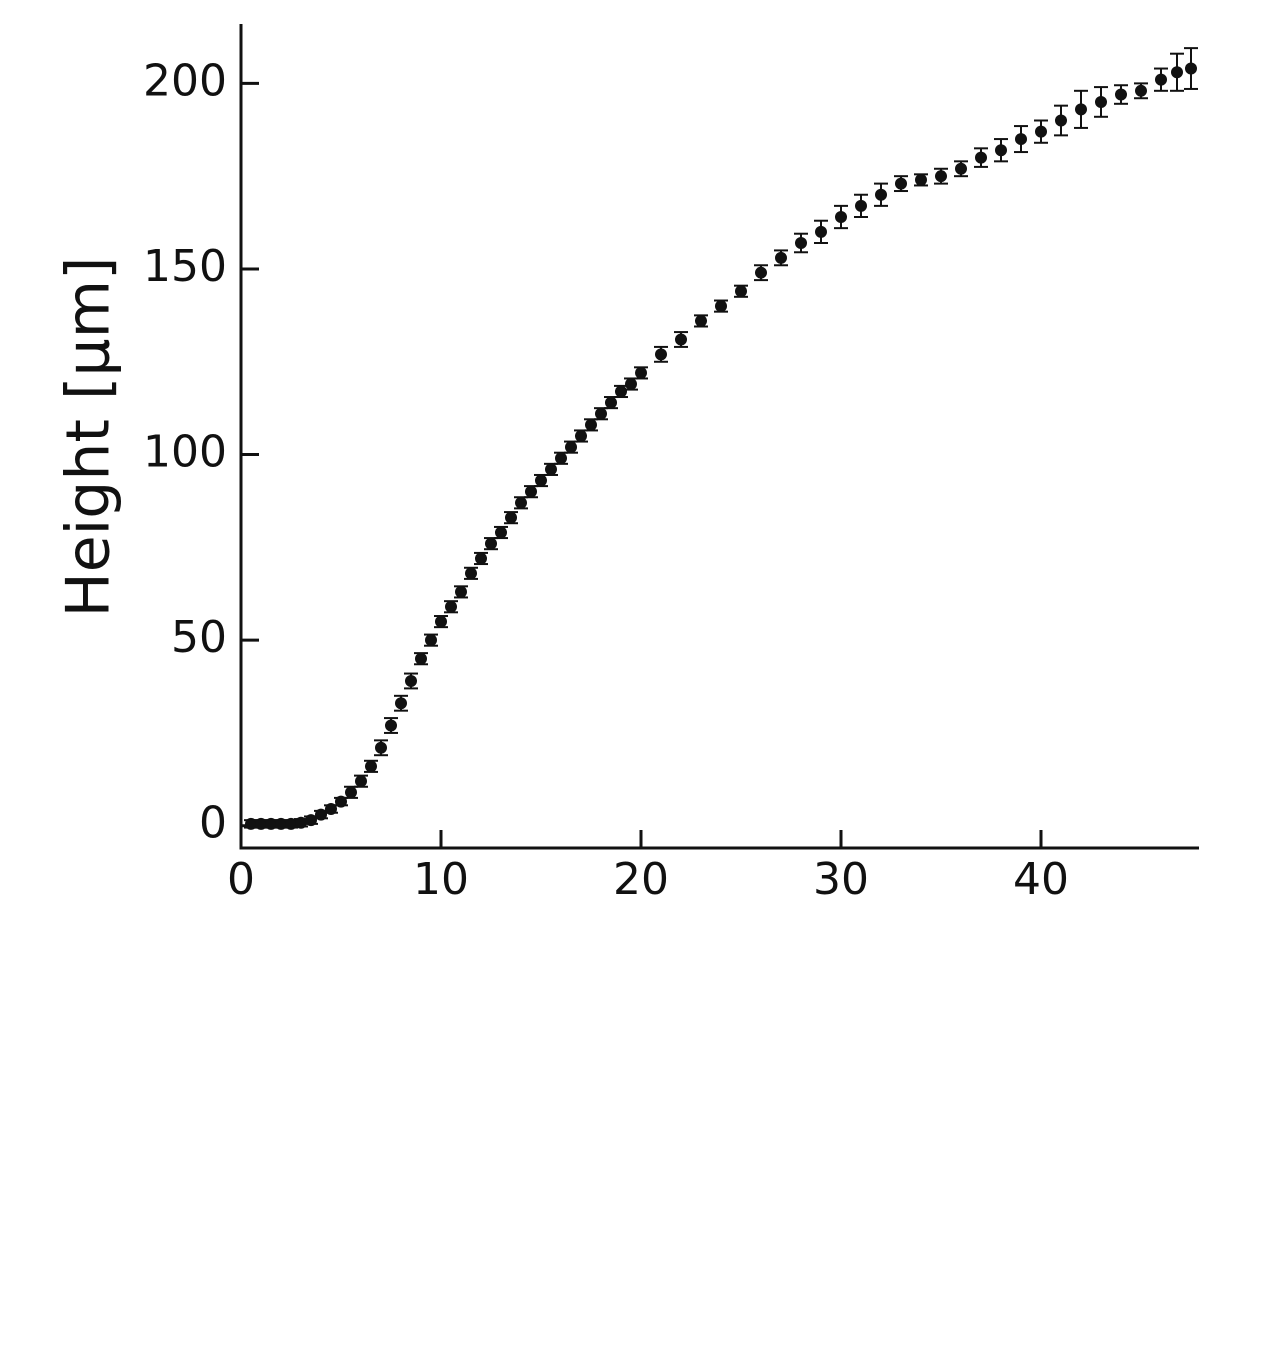 The width and height of the screenshot is (1270, 1350). I want to click on y-tick-label: 0, so click(213, 823).